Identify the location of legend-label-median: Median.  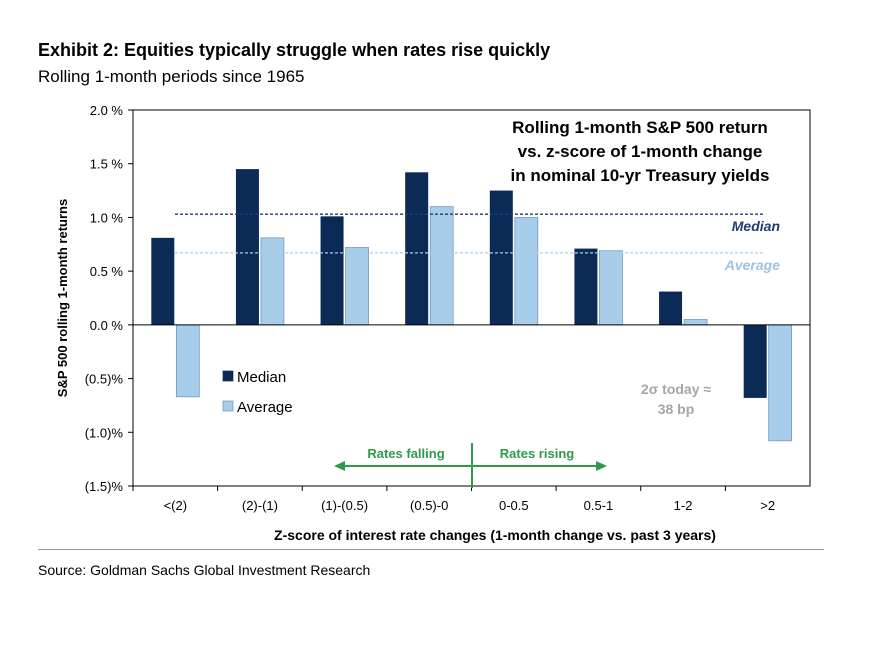
(261, 377).